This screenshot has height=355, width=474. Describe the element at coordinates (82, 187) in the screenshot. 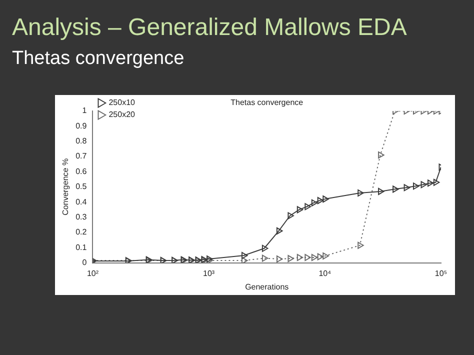

I see `y-tick-label: 0.5` at that location.